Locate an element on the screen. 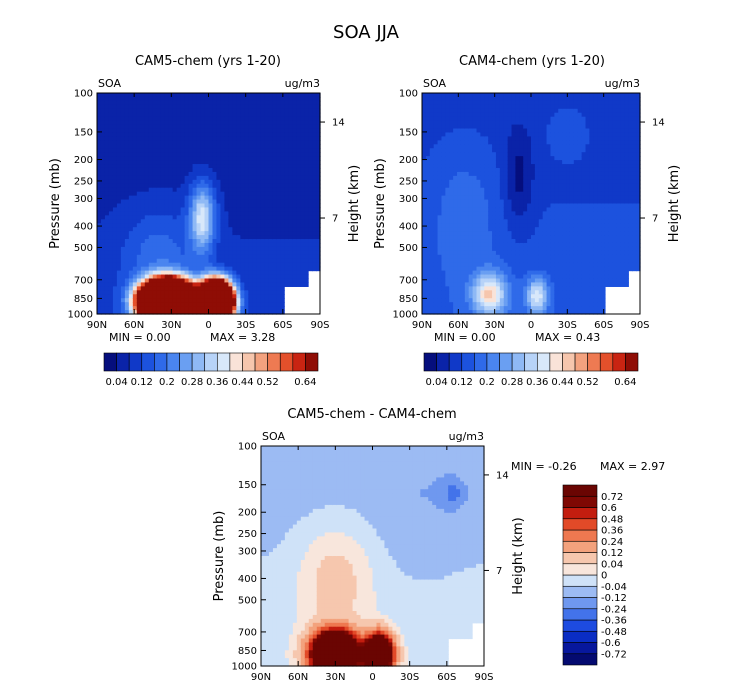 The image size is (733, 691). height-axis-label: Height (km) is located at coordinates (354, 203).